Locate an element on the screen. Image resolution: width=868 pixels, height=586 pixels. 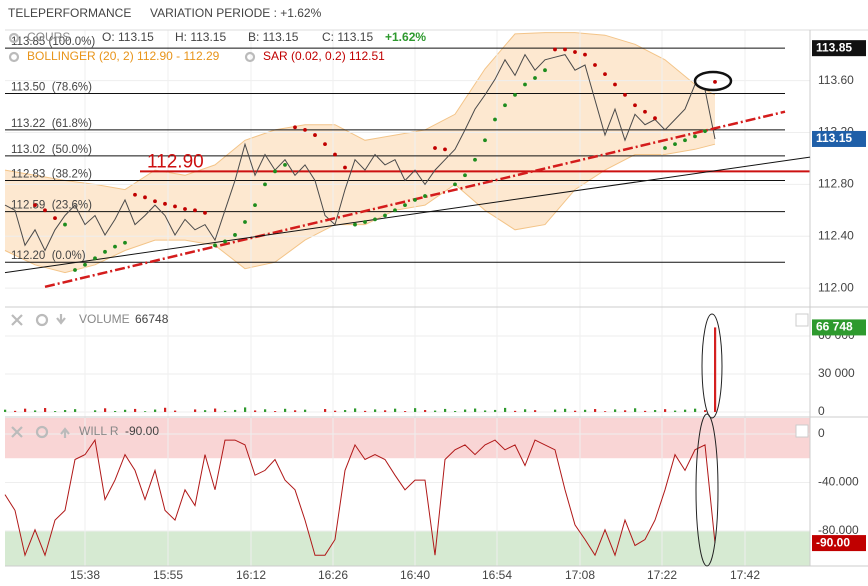
x-tick-label: 16:40 is located at coordinates (415, 575).